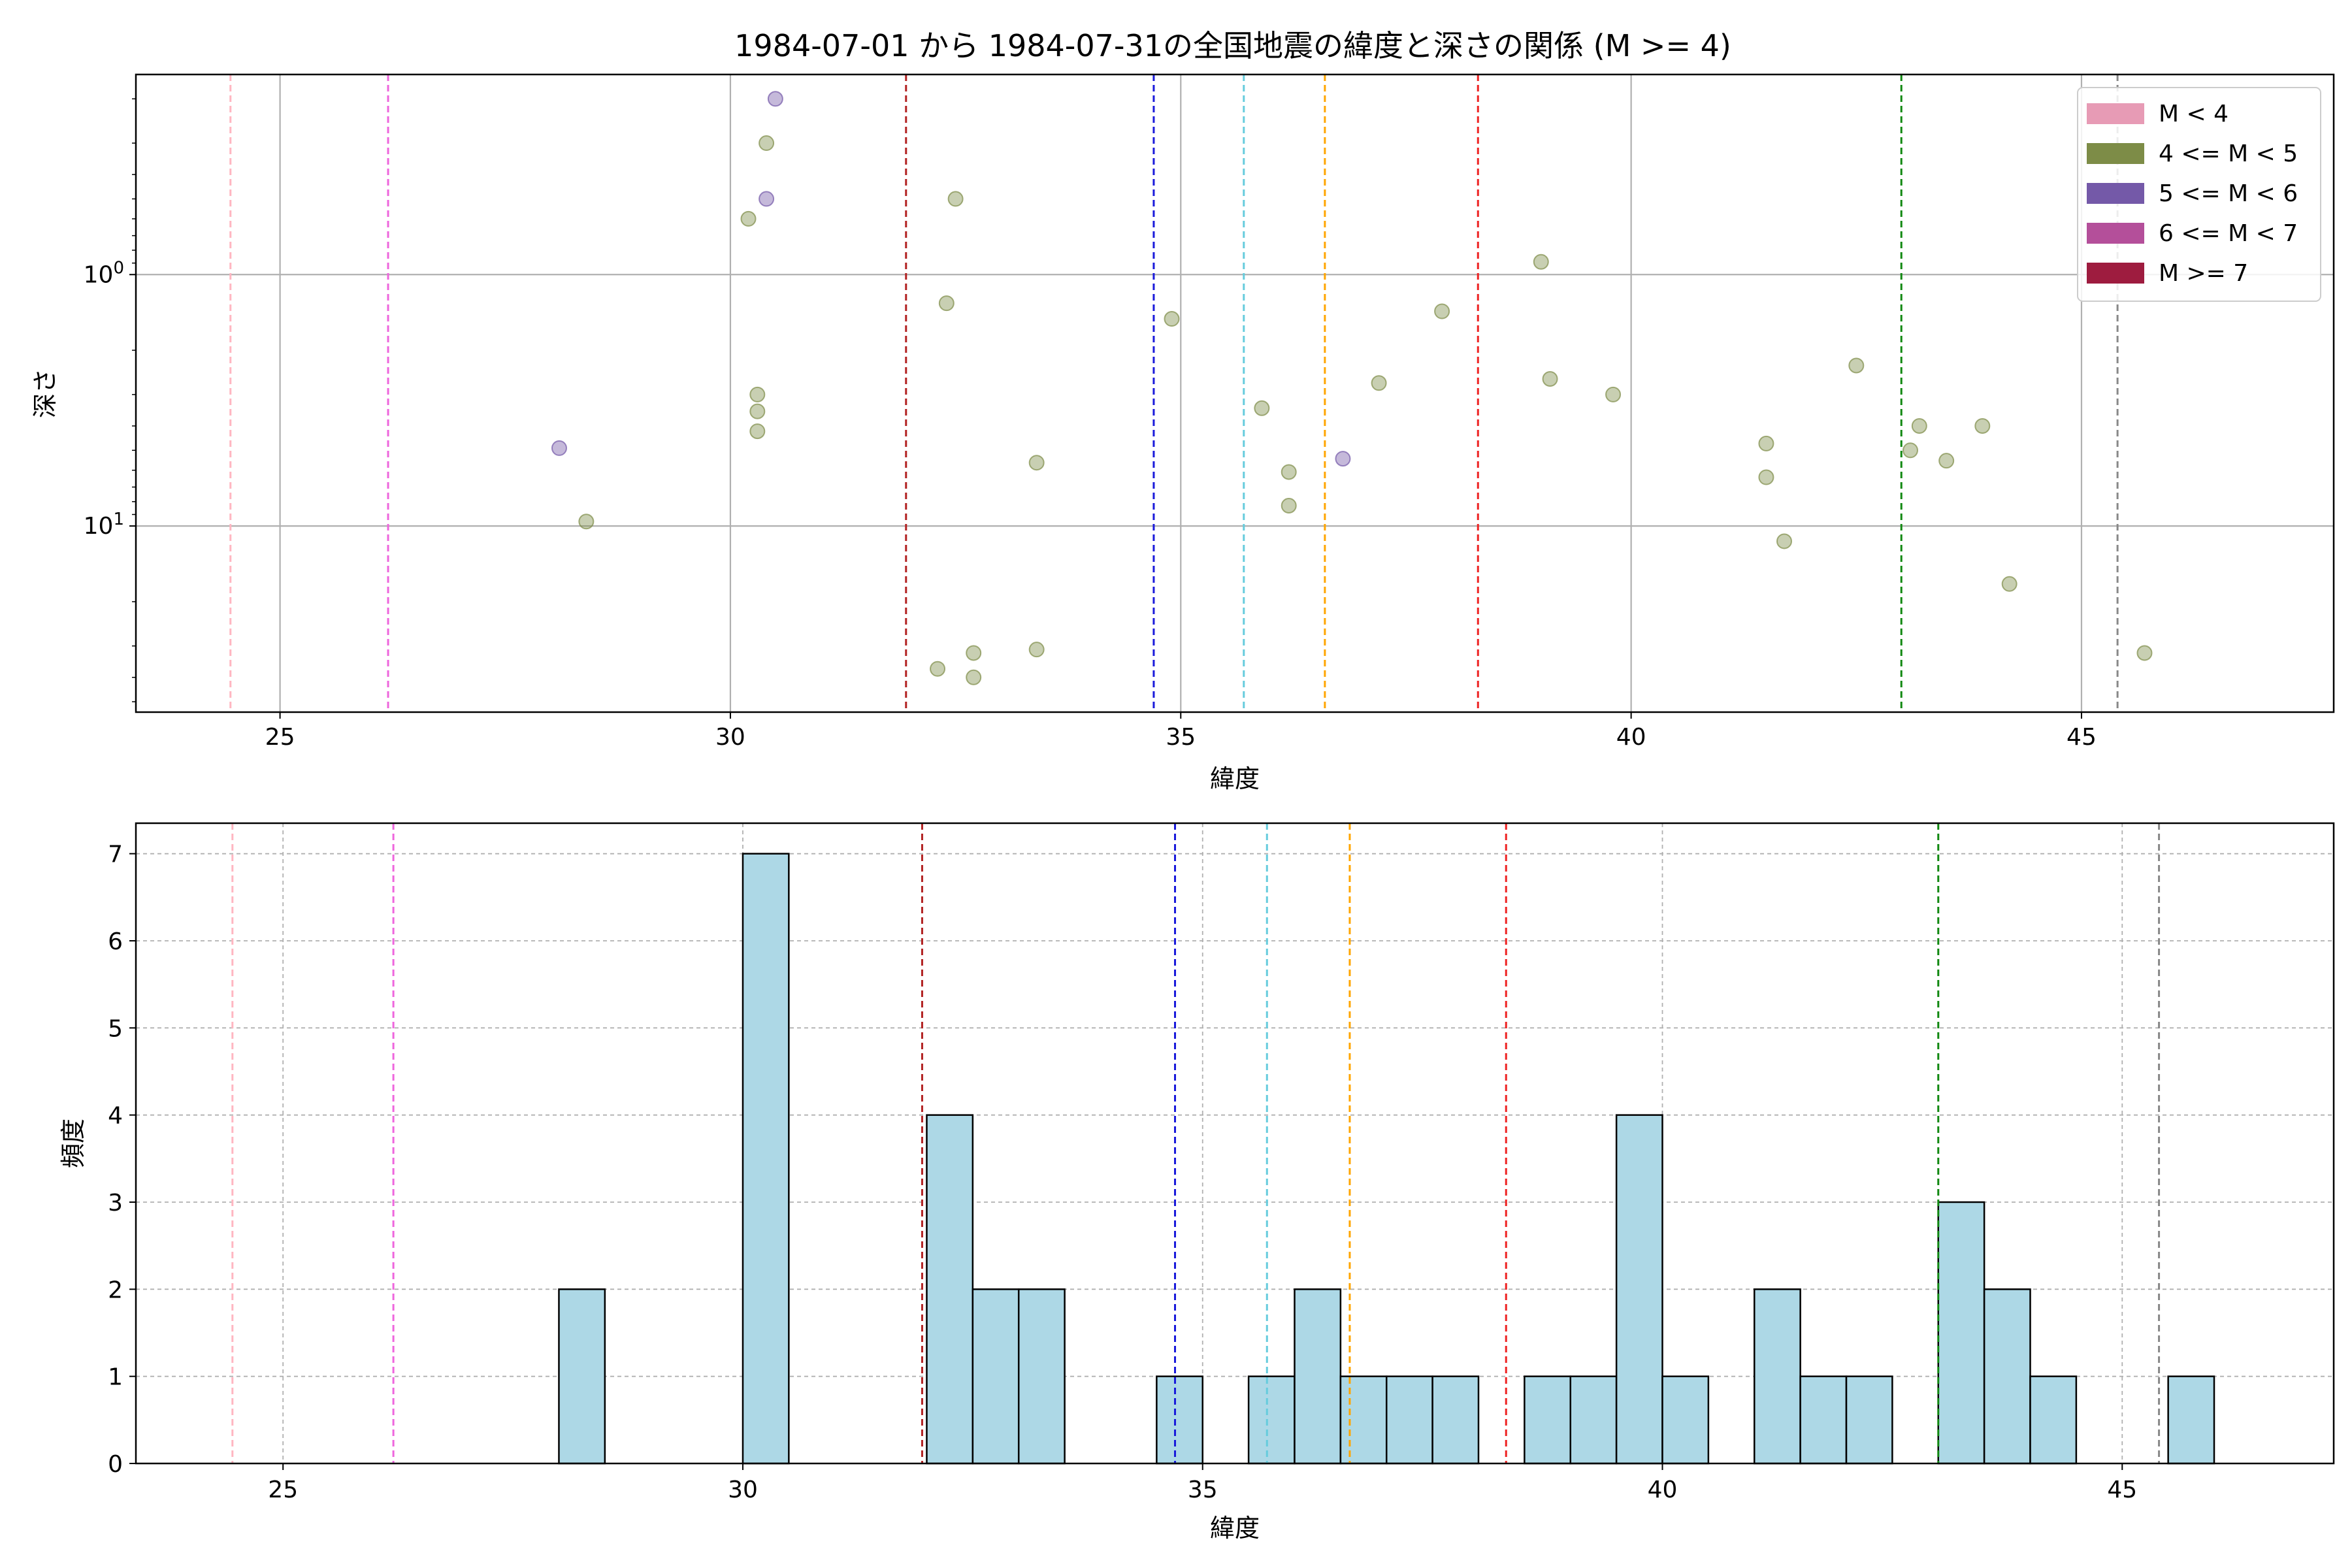 The width and height of the screenshot is (2352, 1568). I want to click on histogram-x-tick-label: 45, so click(2122, 1490).